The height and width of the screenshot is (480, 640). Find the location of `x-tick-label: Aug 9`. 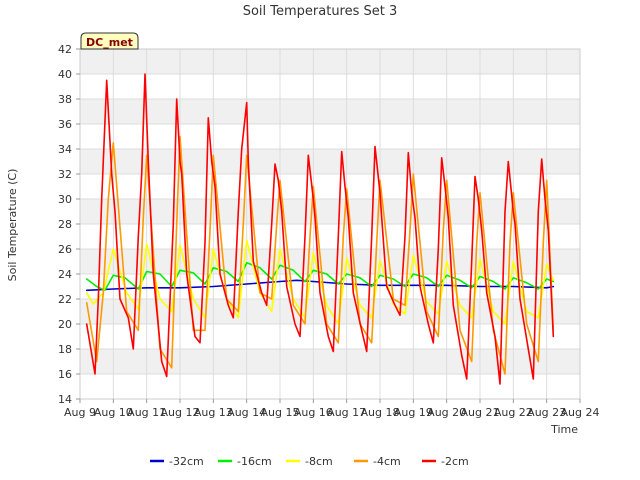

x-tick-label: Aug 9 is located at coordinates (80, 412).